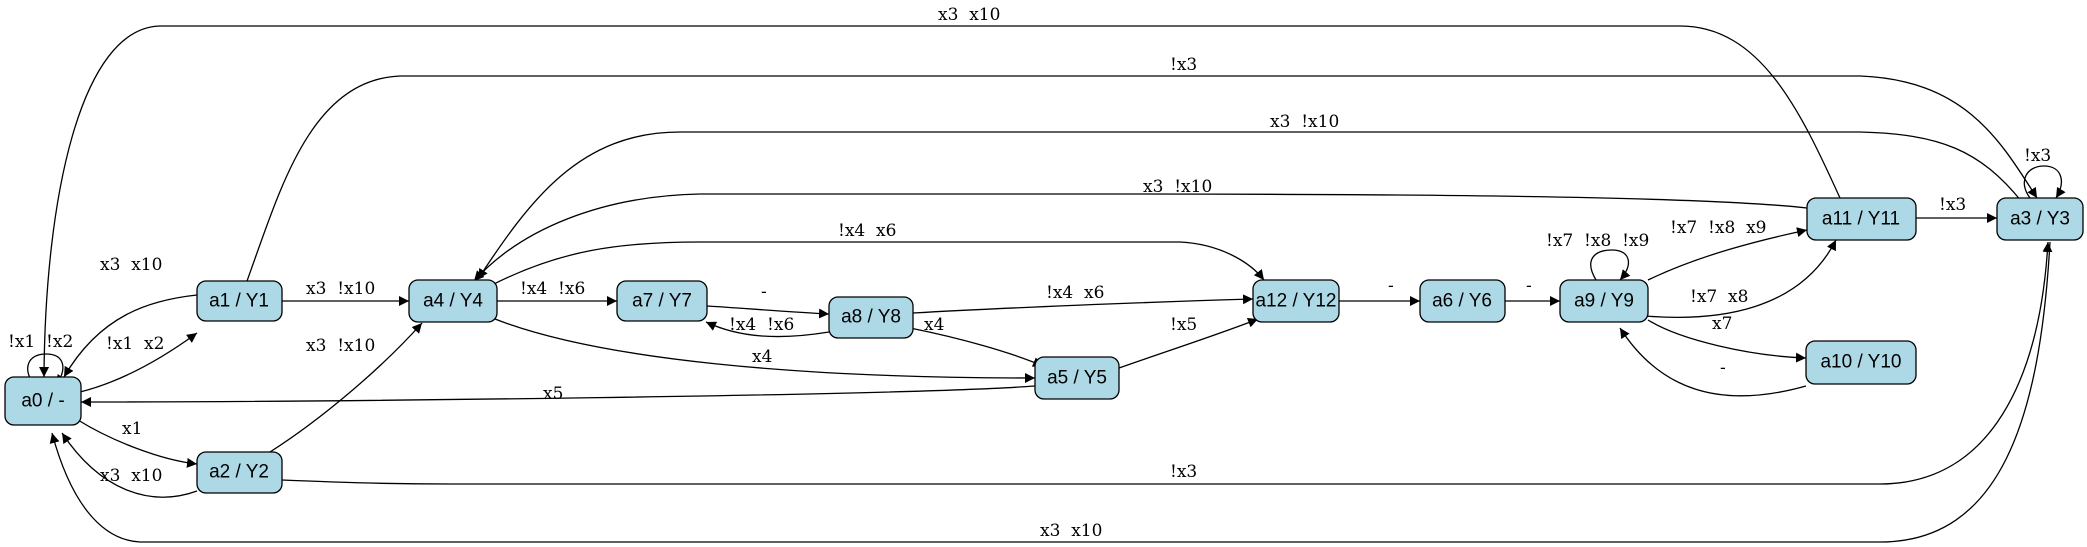 Image resolution: width=2087 pixels, height=547 pixels. I want to click on edge-label-a9-a11b: !x7 x8, so click(1719, 297).